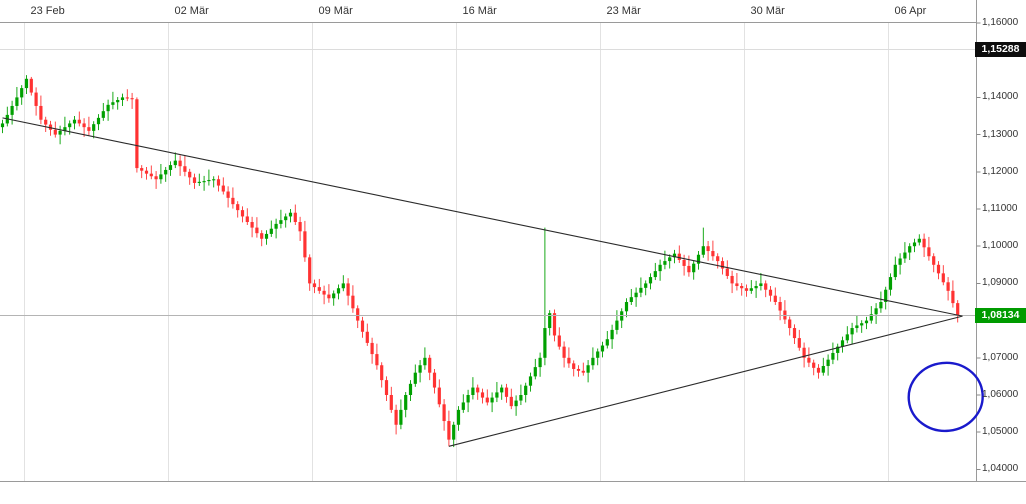 This screenshot has height=504, width=1026. What do you see at coordinates (191, 11) in the screenshot?
I see `time-axis-label: 02 Mär` at bounding box center [191, 11].